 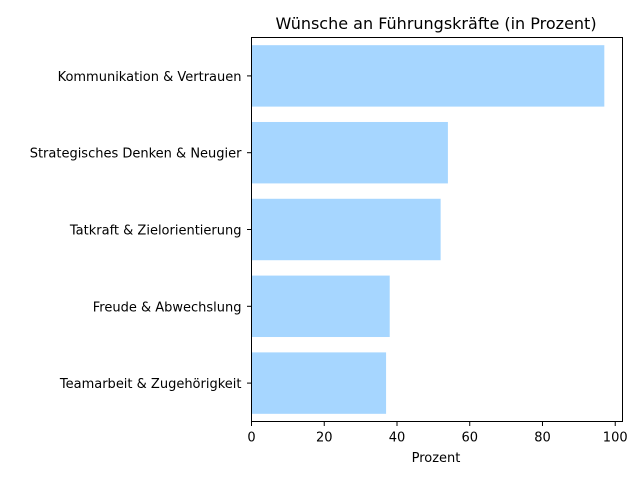 I want to click on x-tick-label: 0, so click(x=251, y=438).